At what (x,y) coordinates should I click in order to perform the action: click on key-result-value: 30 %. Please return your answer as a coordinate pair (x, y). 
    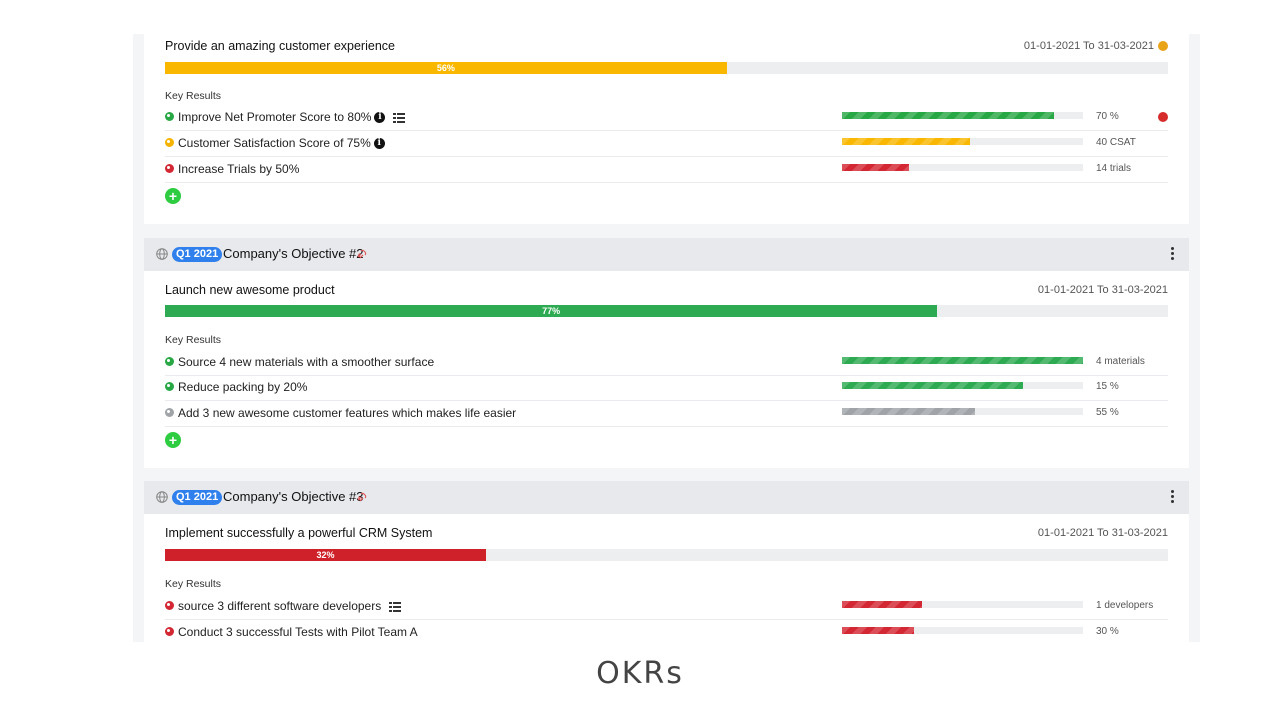
    Looking at the image, I should click on (1107, 631).